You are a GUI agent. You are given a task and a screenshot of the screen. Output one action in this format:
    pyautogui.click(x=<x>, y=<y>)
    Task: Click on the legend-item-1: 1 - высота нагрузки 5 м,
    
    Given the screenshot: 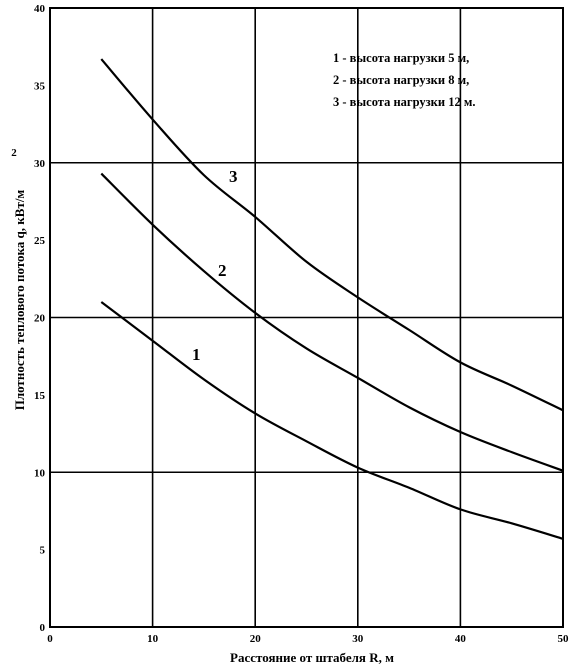 What is the action you would take?
    pyautogui.click(x=401, y=58)
    